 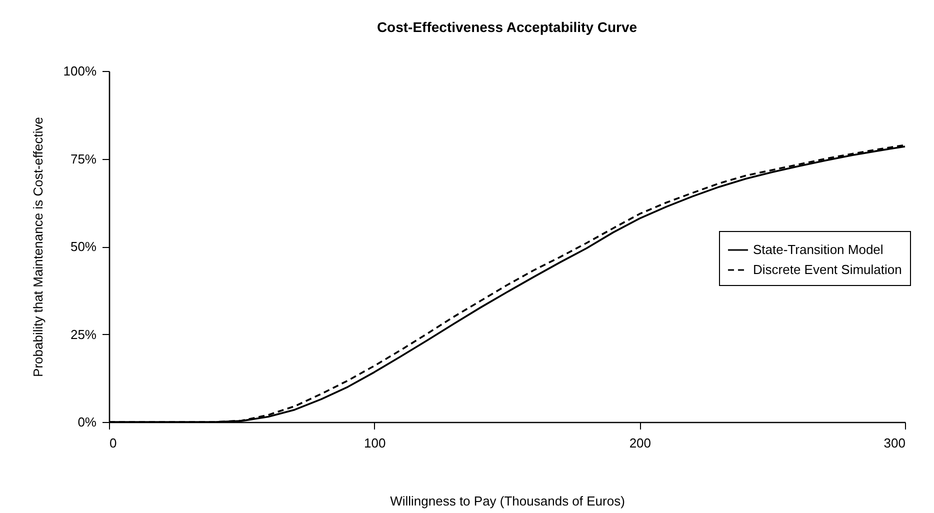 I want to click on legend-label: State-Transition Model, so click(x=818, y=249).